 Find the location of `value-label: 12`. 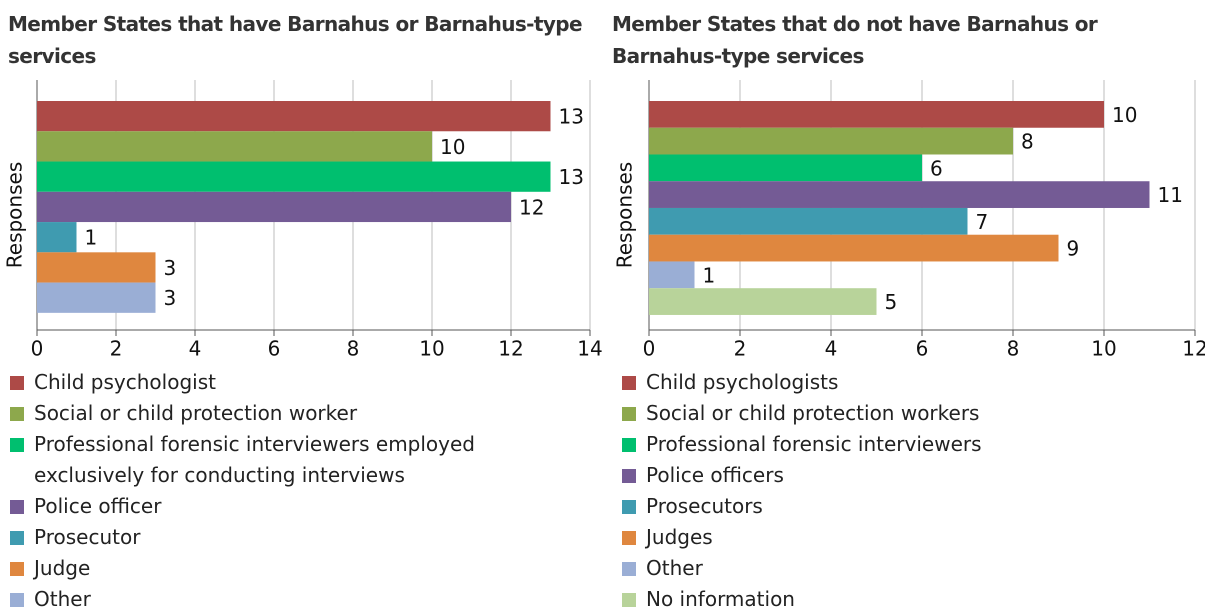

value-label: 12 is located at coordinates (531, 207).